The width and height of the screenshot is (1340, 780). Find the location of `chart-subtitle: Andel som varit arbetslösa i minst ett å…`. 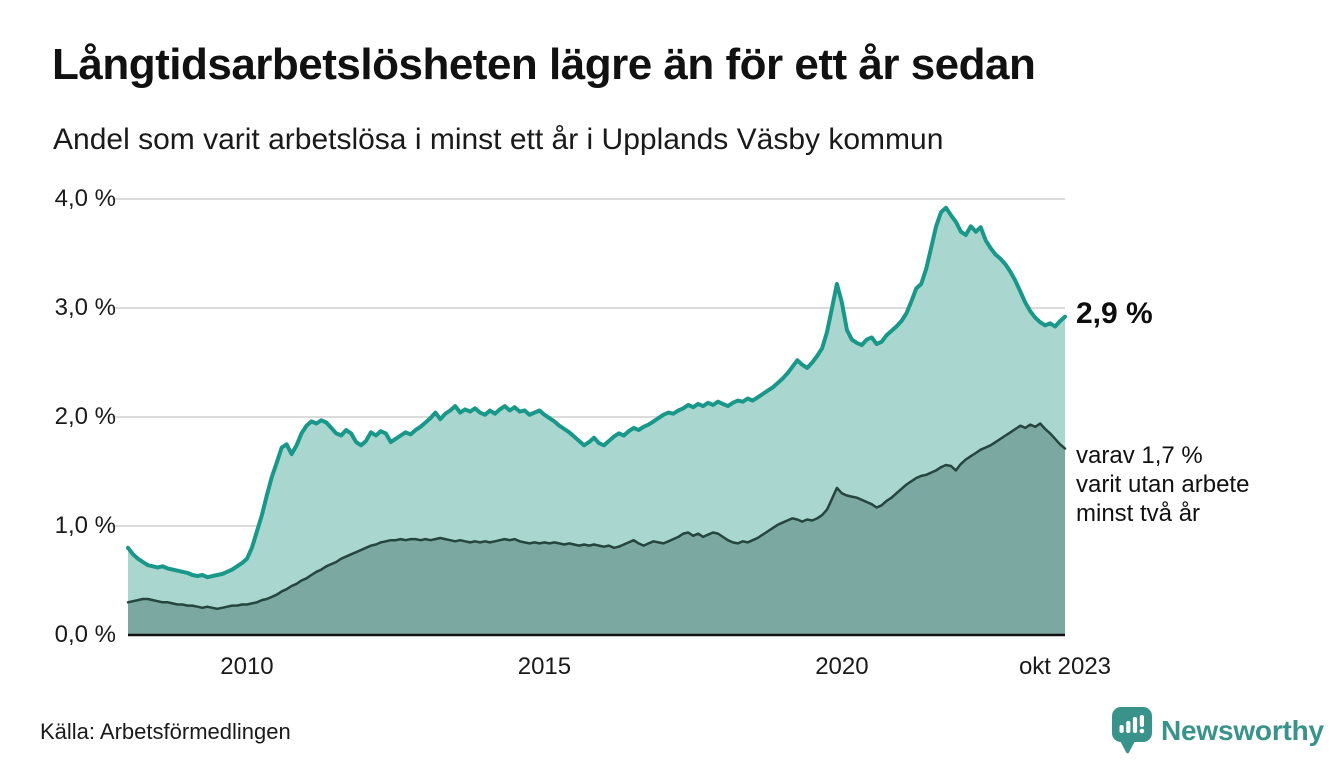

chart-subtitle: Andel som varit arbetslösa i minst ett å… is located at coordinates (498, 139).